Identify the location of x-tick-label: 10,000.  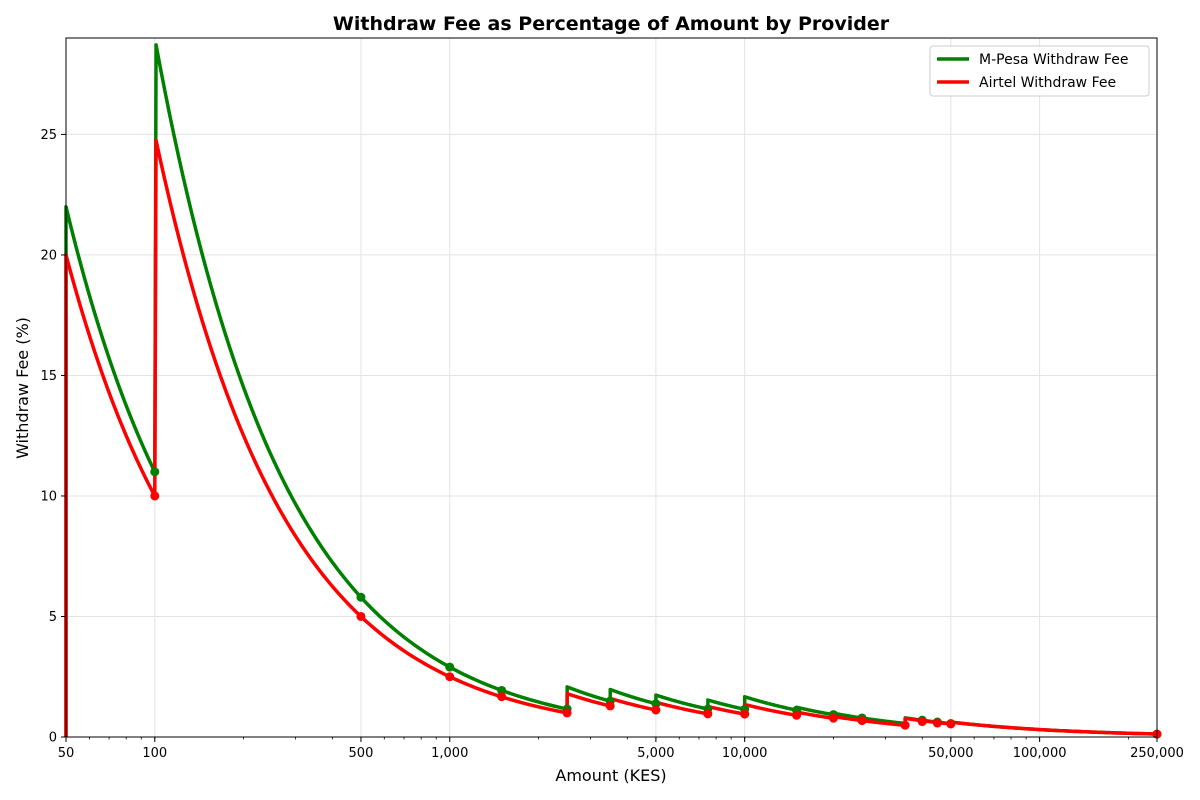
(745, 753).